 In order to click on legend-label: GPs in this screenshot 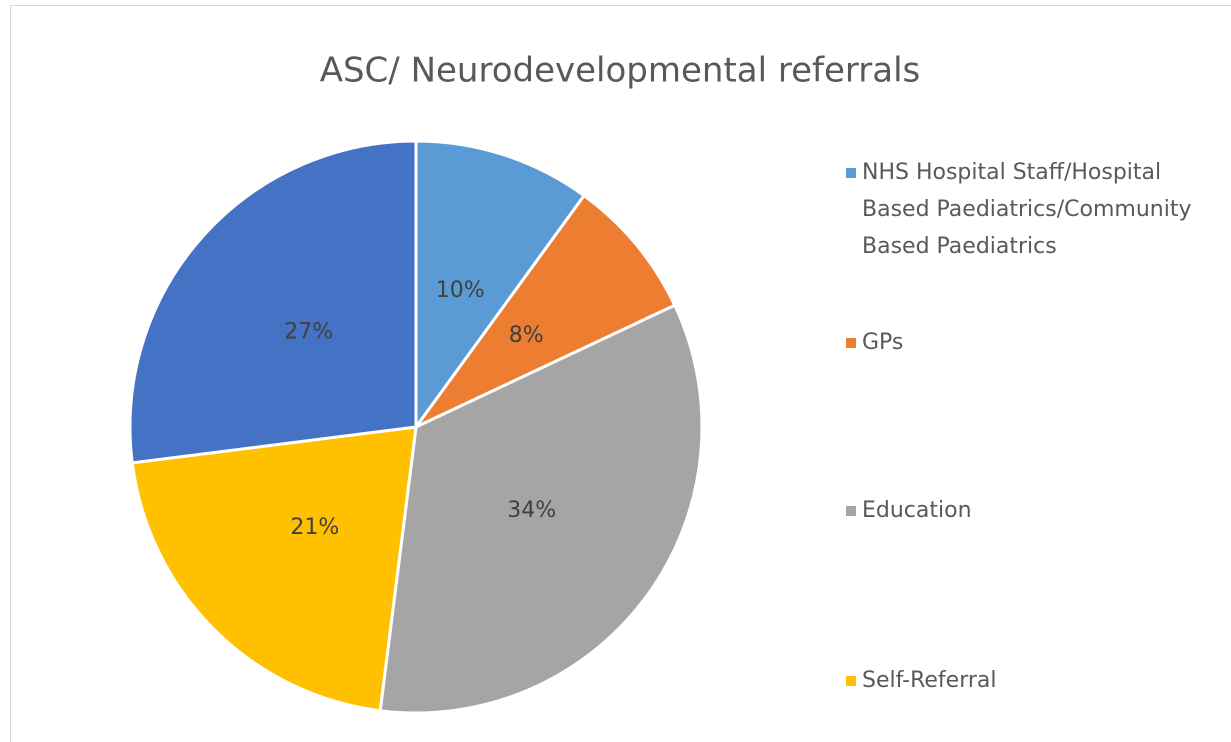, I will do `click(883, 342)`.